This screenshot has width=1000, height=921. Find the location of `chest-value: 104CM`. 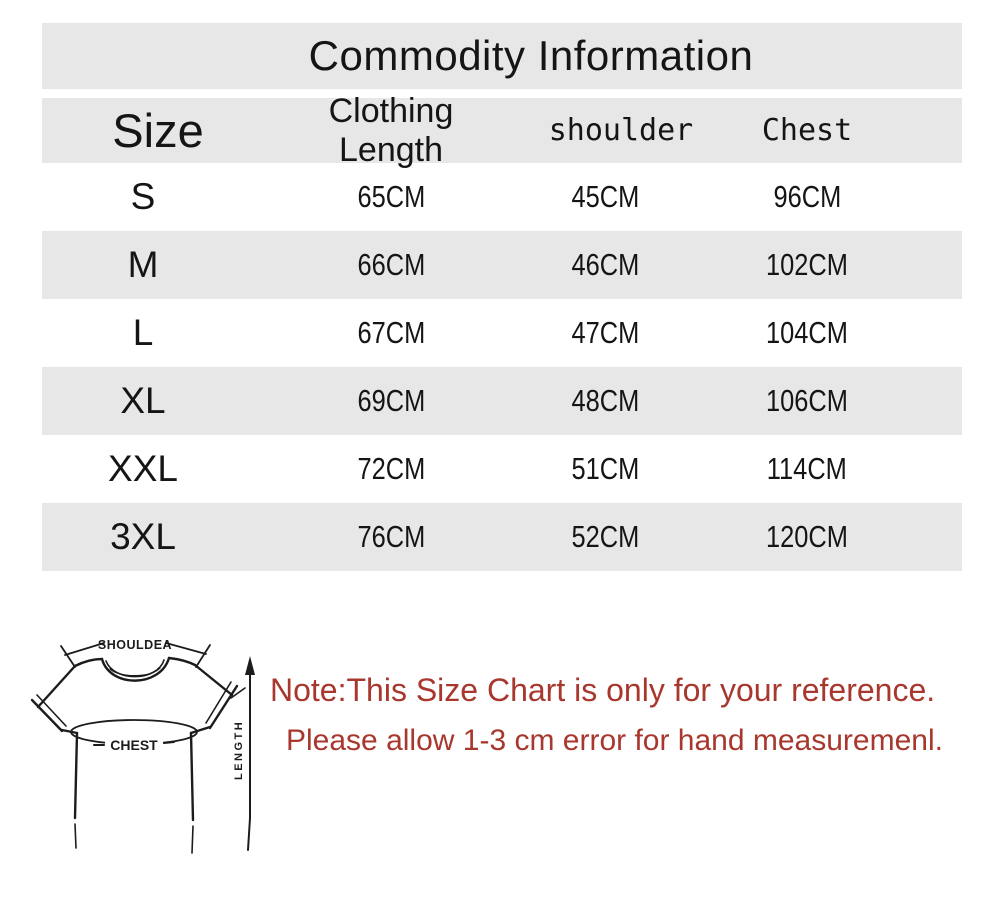

chest-value: 104CM is located at coordinates (807, 332).